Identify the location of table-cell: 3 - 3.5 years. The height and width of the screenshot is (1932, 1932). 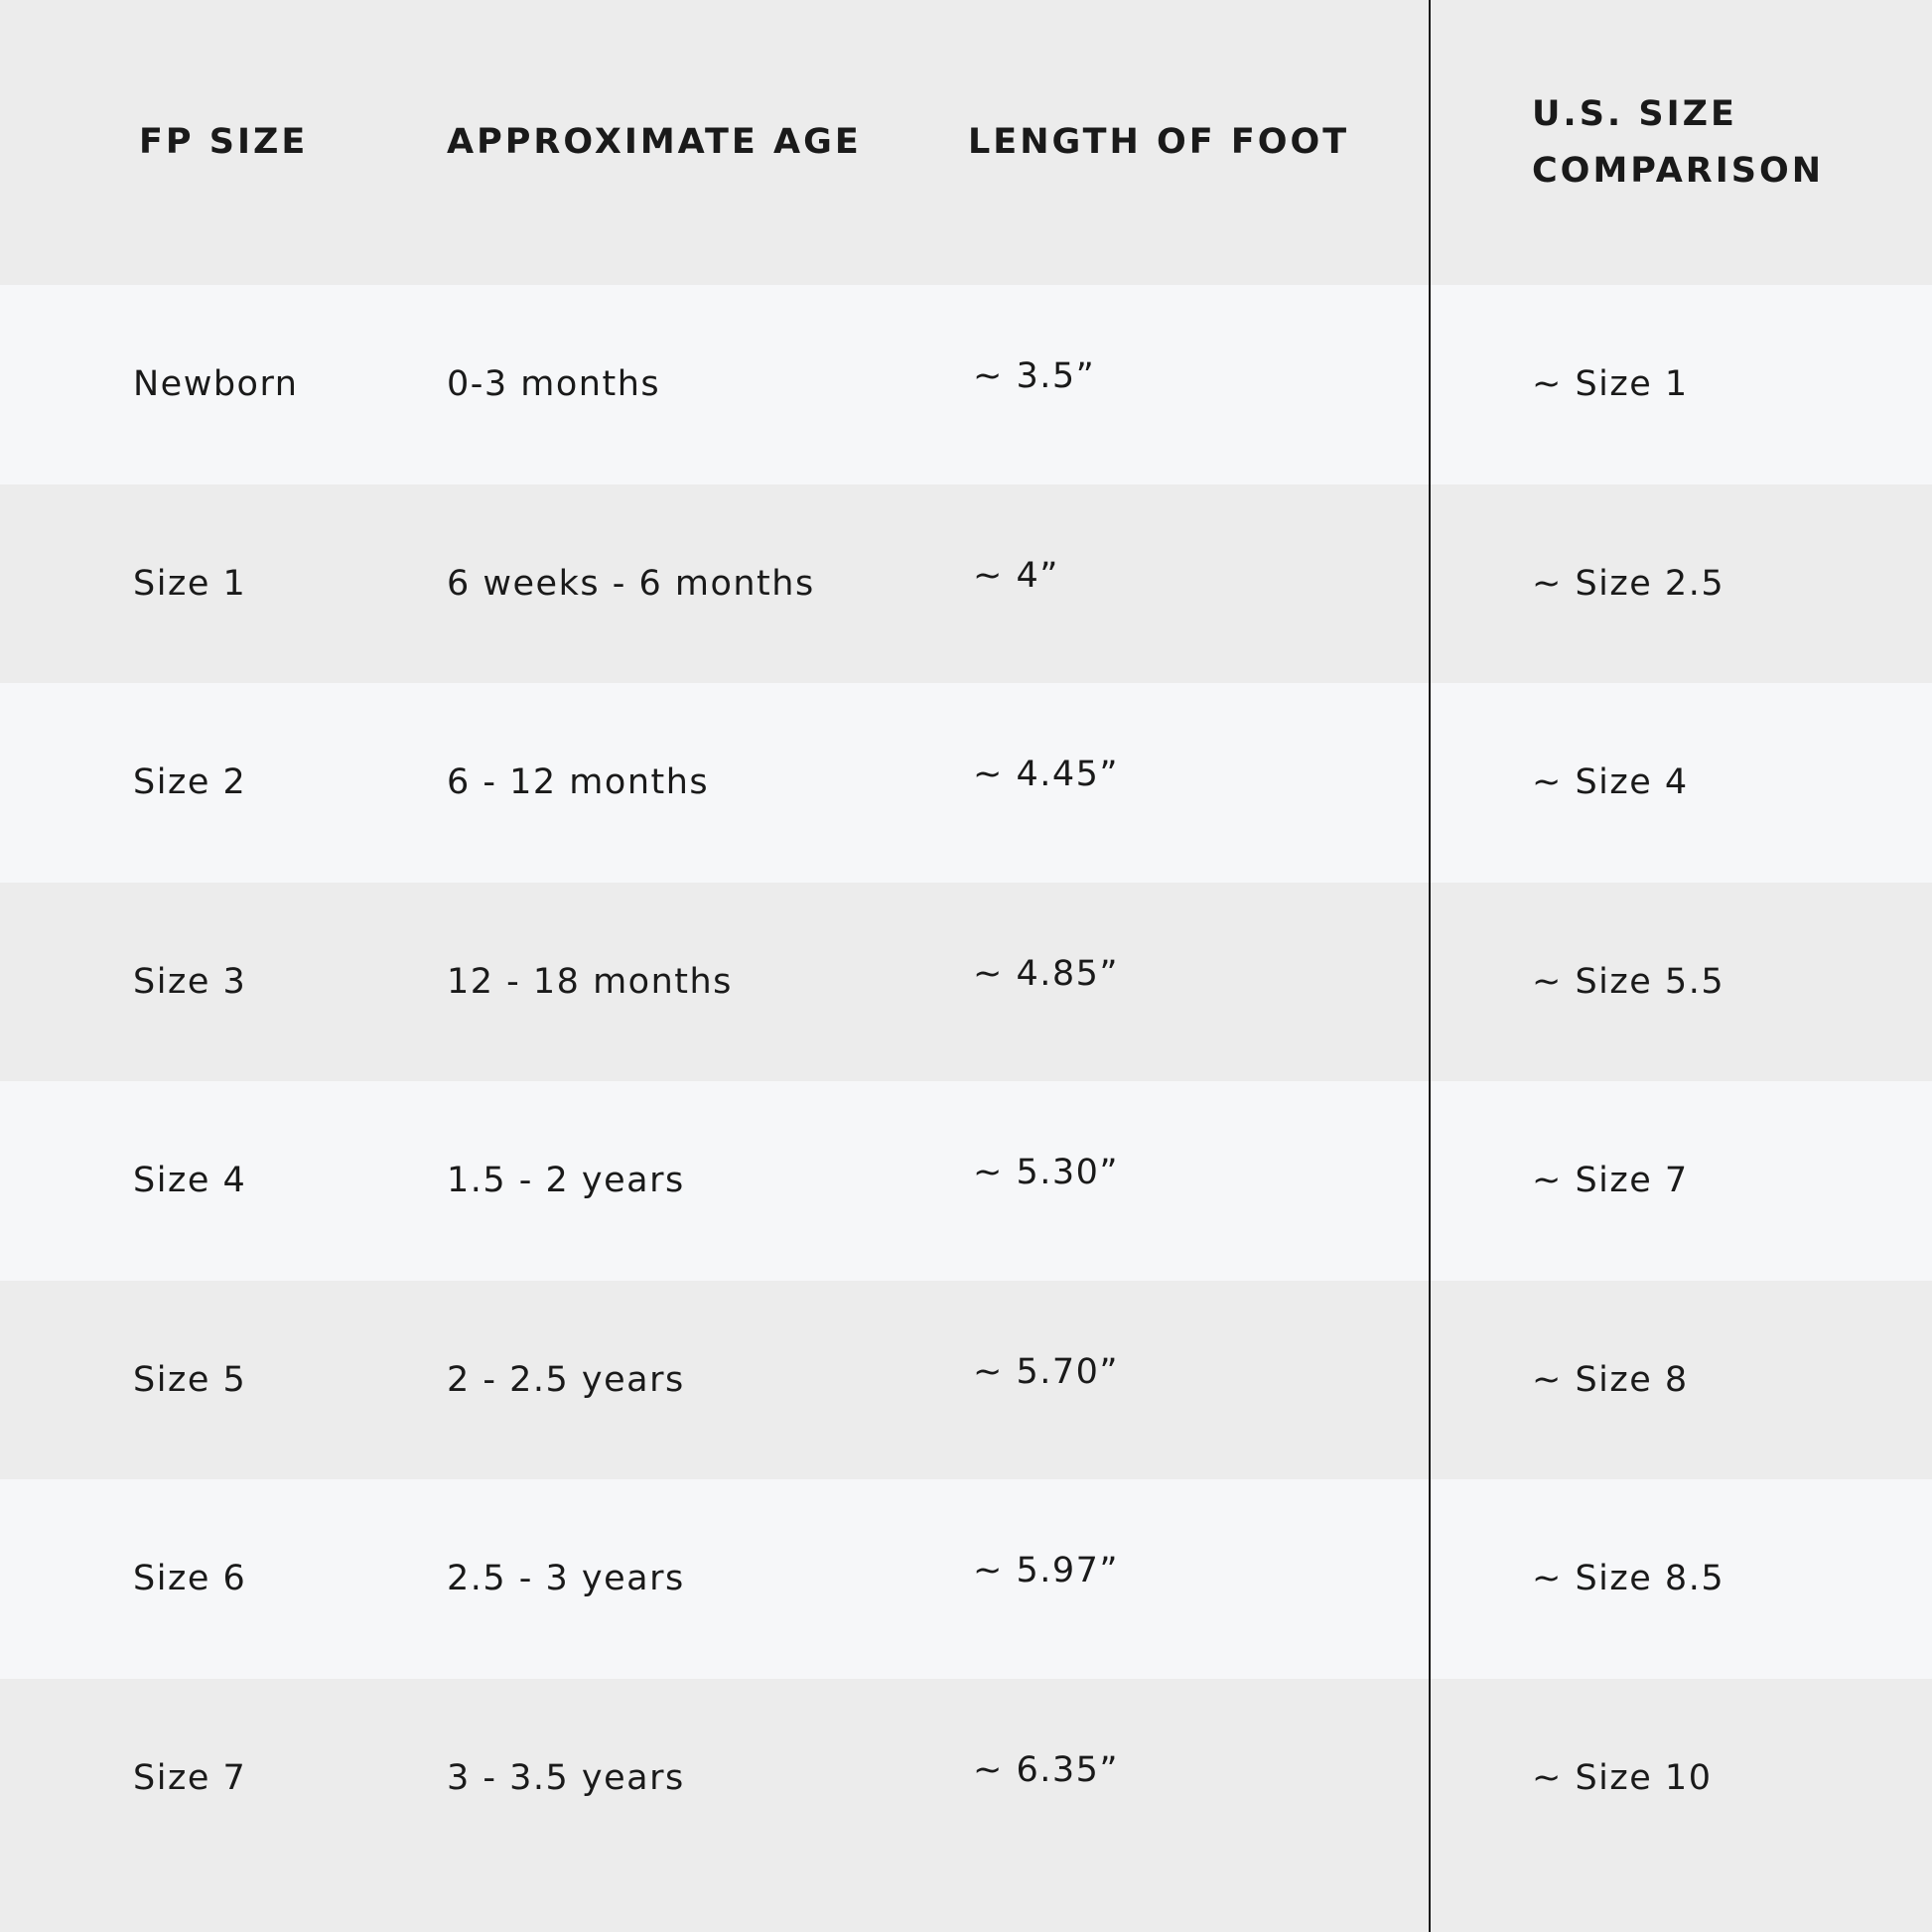
(566, 1778).